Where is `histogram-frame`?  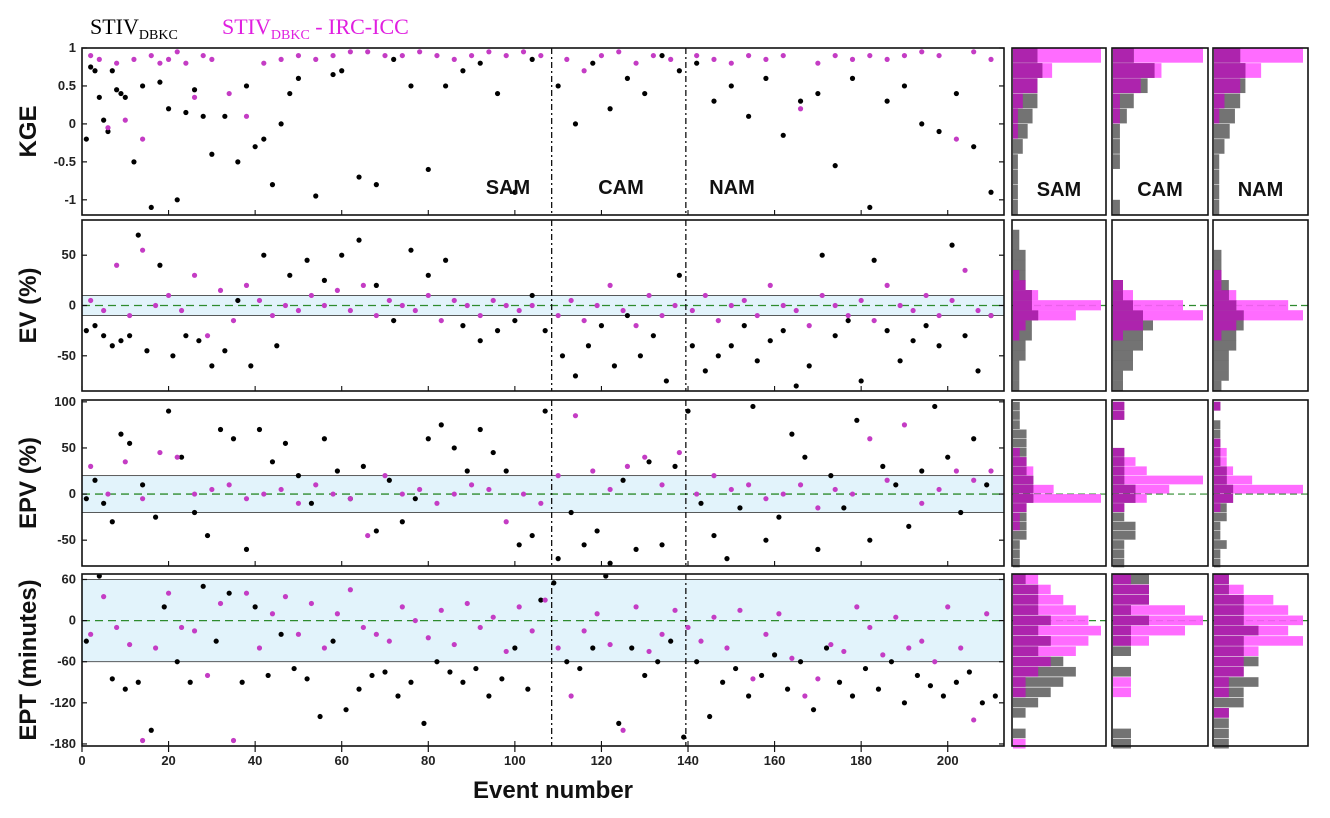
histogram-frame is located at coordinates (1260, 305).